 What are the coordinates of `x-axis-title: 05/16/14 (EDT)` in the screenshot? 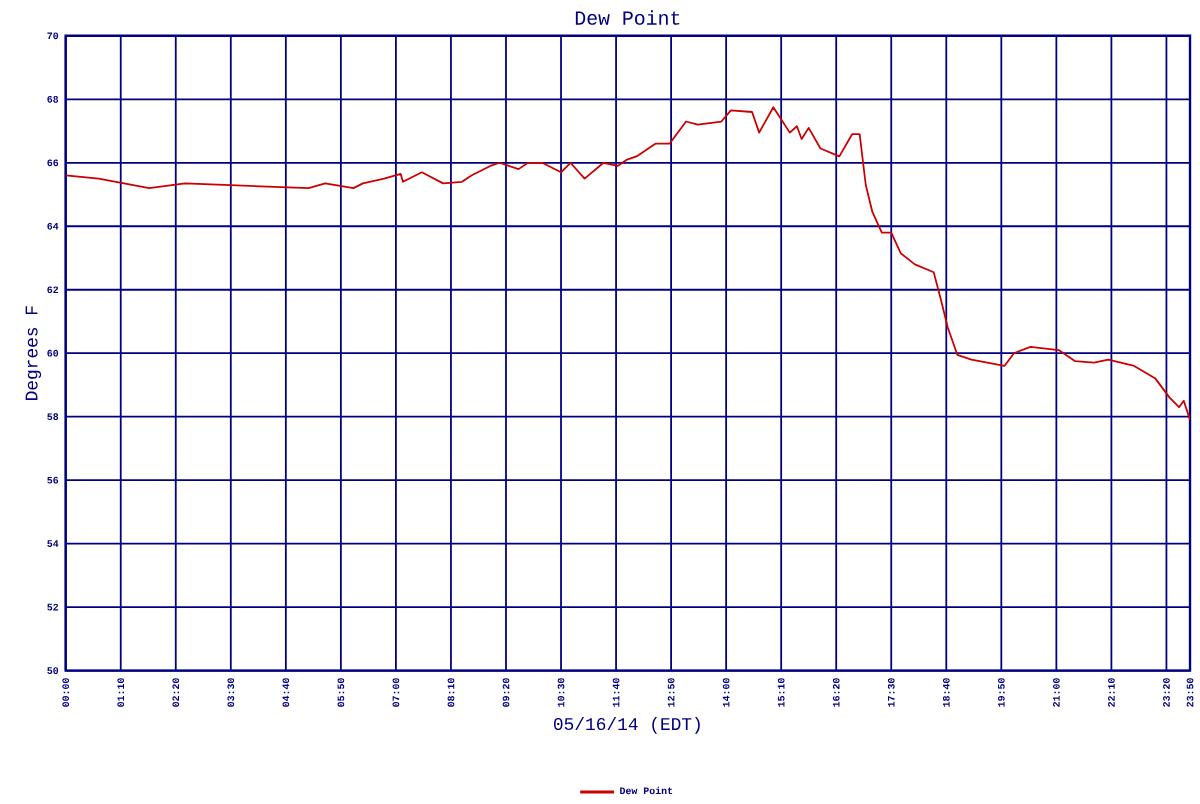 It's located at (626, 725).